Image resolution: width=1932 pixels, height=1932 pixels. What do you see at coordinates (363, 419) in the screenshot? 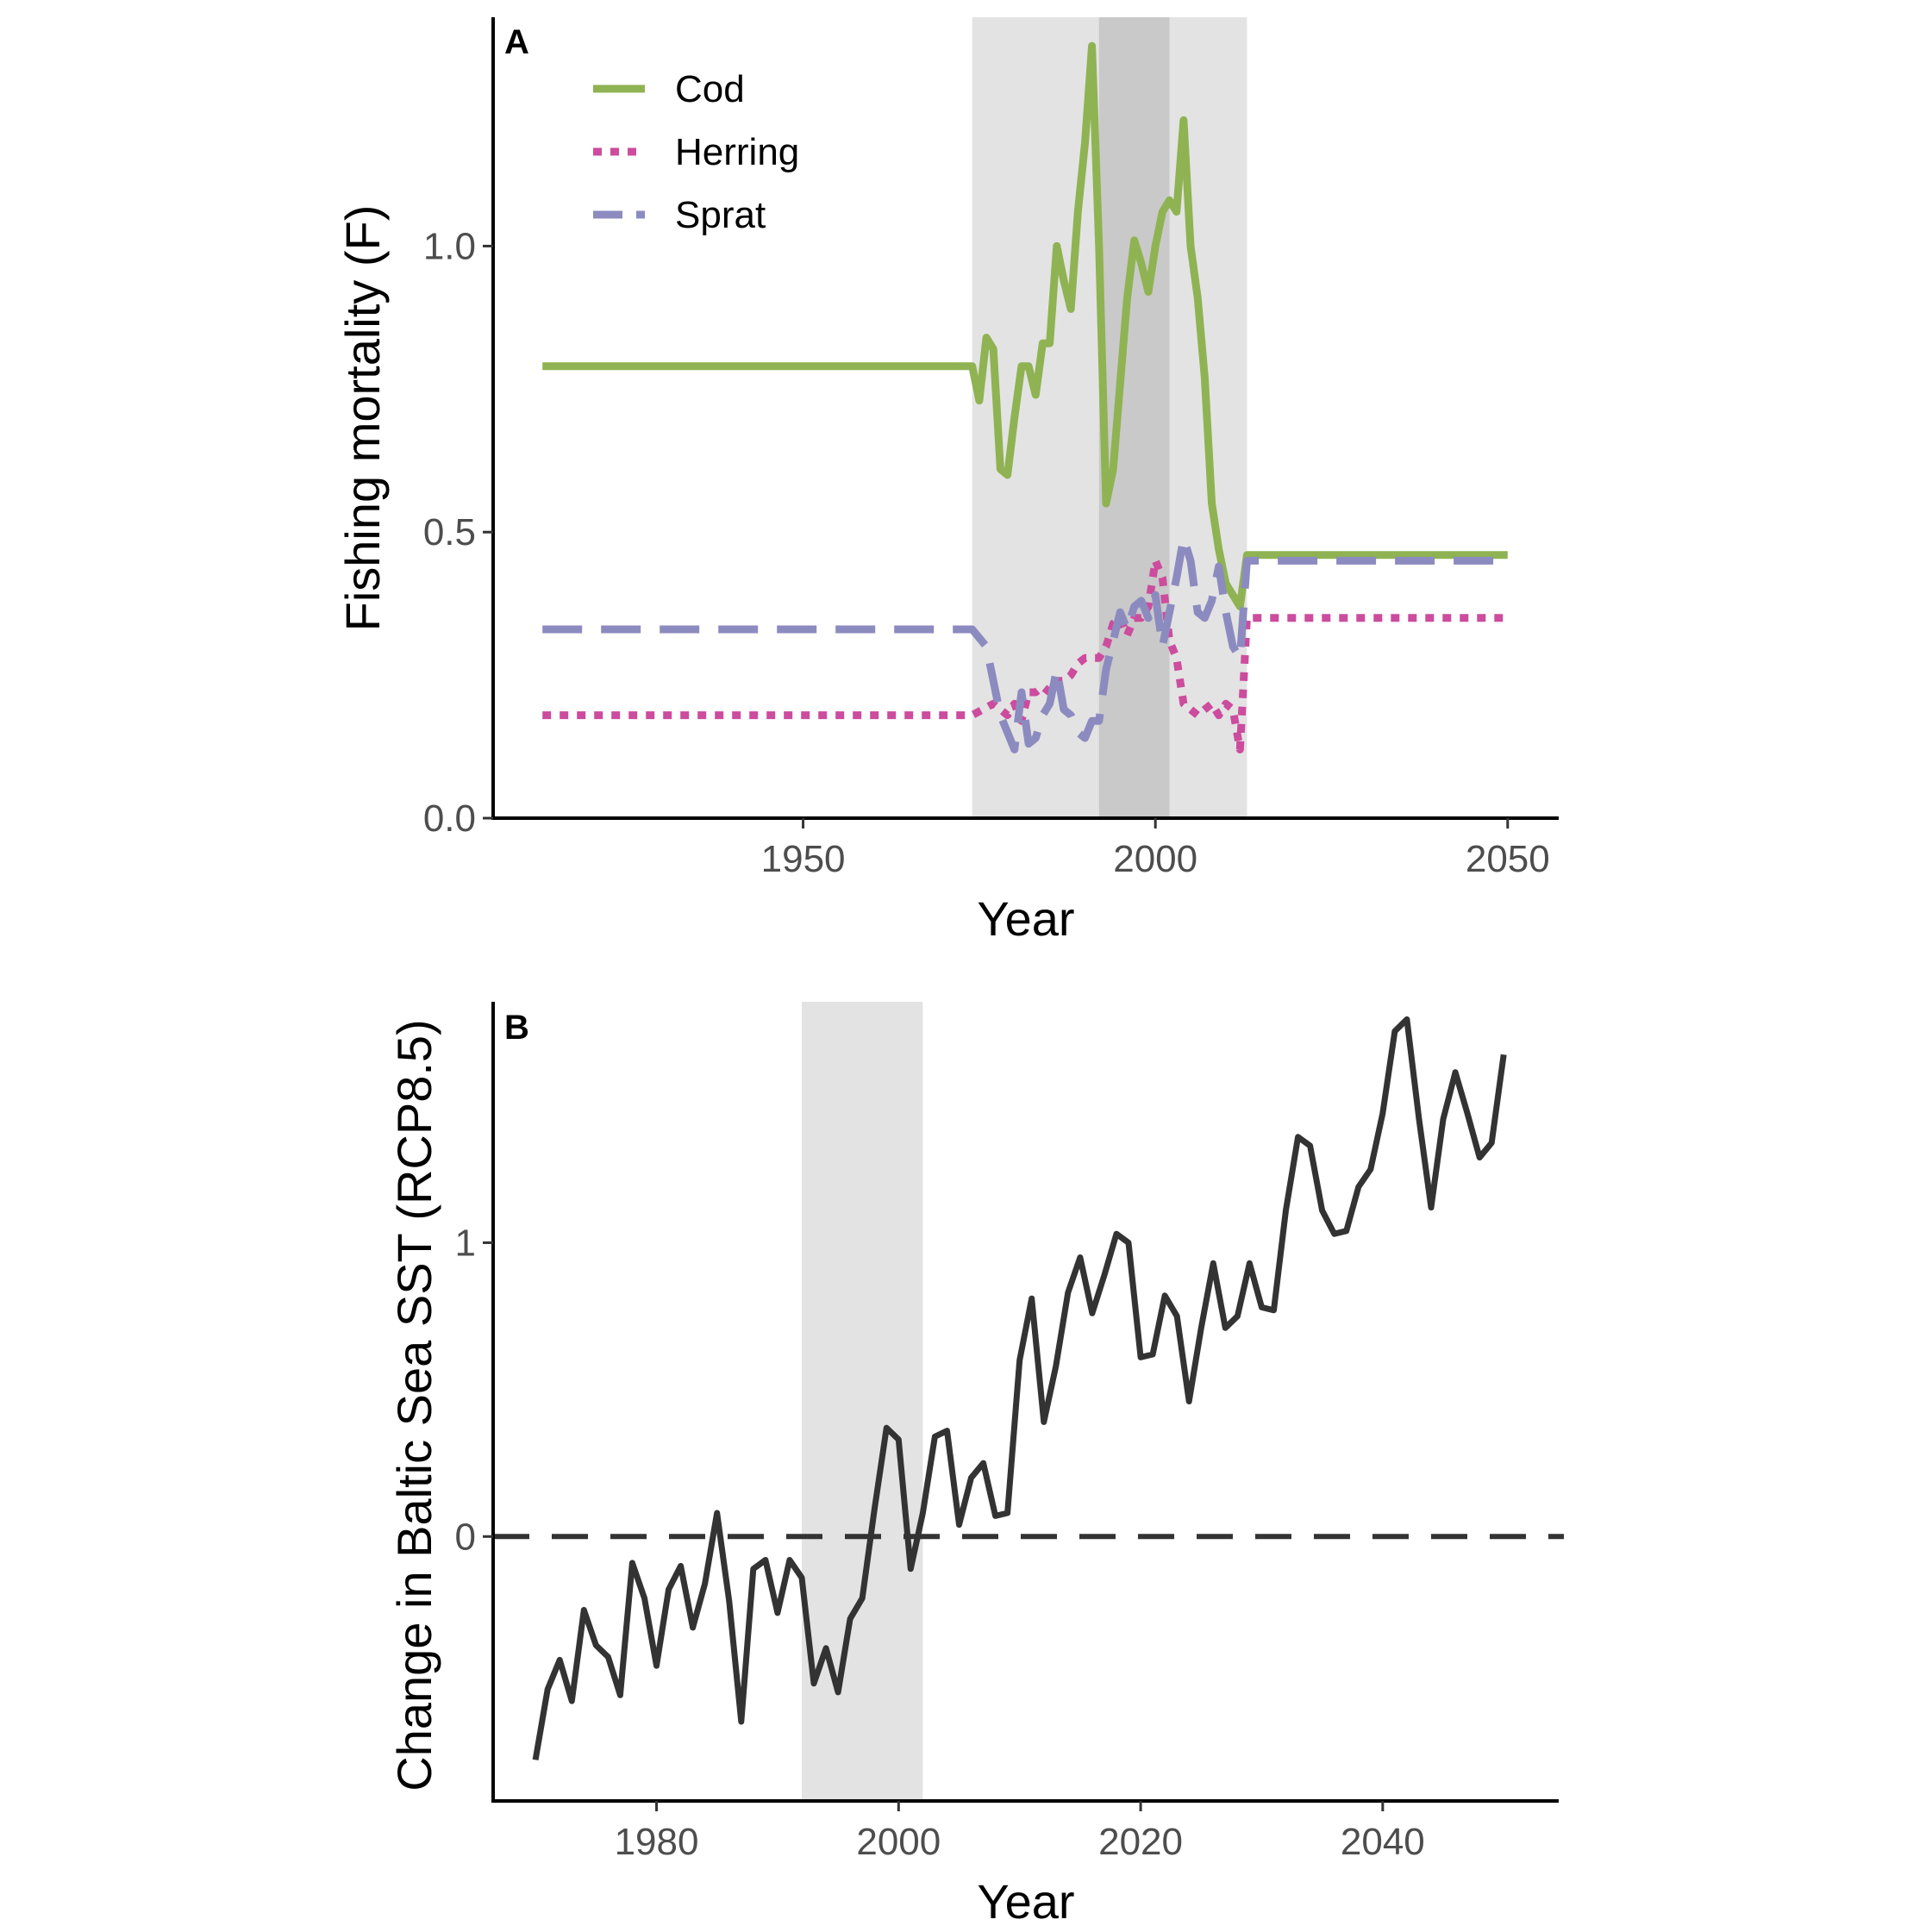
I see `panel-a-y-axis-title: Fishing mortality (F)` at bounding box center [363, 419].